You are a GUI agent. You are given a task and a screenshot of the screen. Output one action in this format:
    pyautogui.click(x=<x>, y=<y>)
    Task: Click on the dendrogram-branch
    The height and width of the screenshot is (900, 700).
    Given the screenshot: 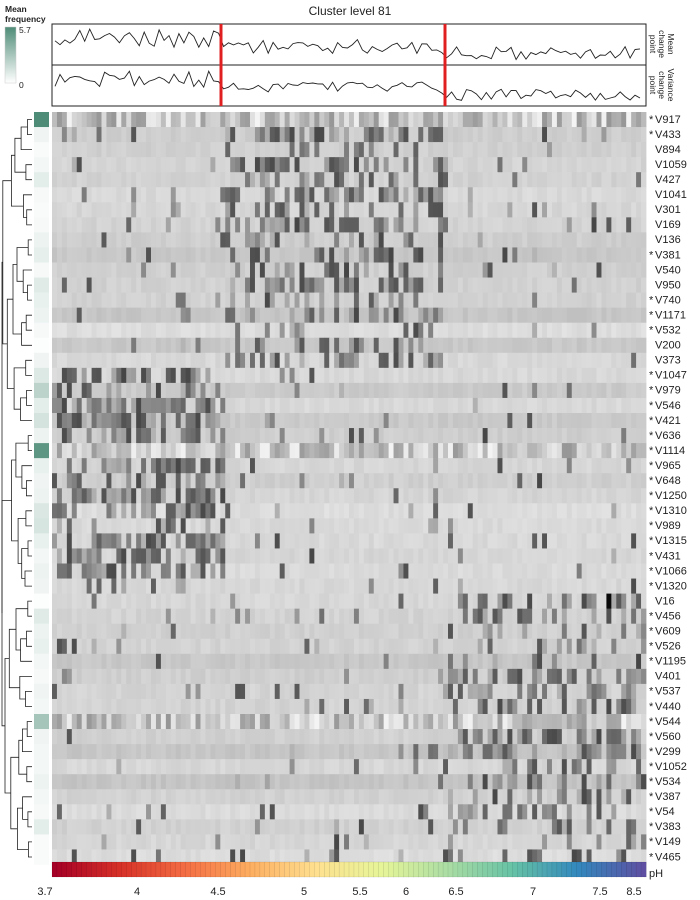 What is the action you would take?
    pyautogui.click(x=28, y=367)
    